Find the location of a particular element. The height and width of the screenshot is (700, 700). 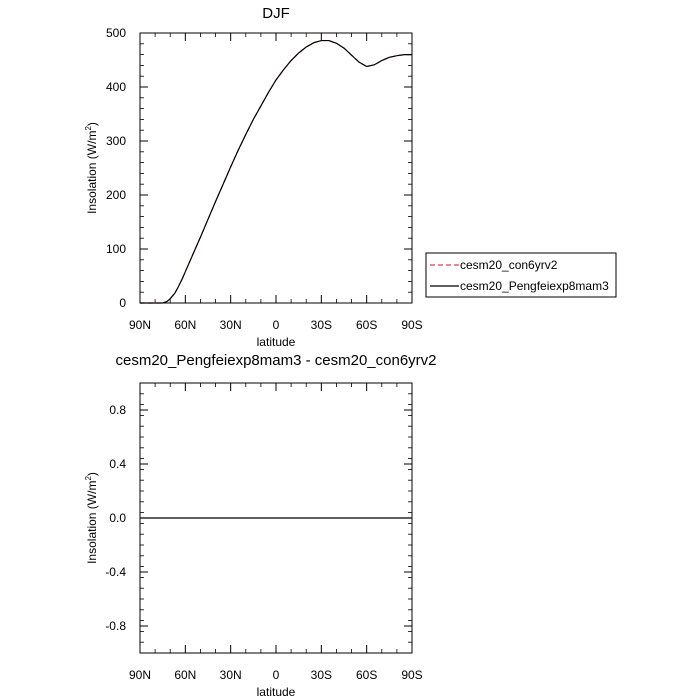

top-x-tick-label: 30S is located at coordinates (321, 325).